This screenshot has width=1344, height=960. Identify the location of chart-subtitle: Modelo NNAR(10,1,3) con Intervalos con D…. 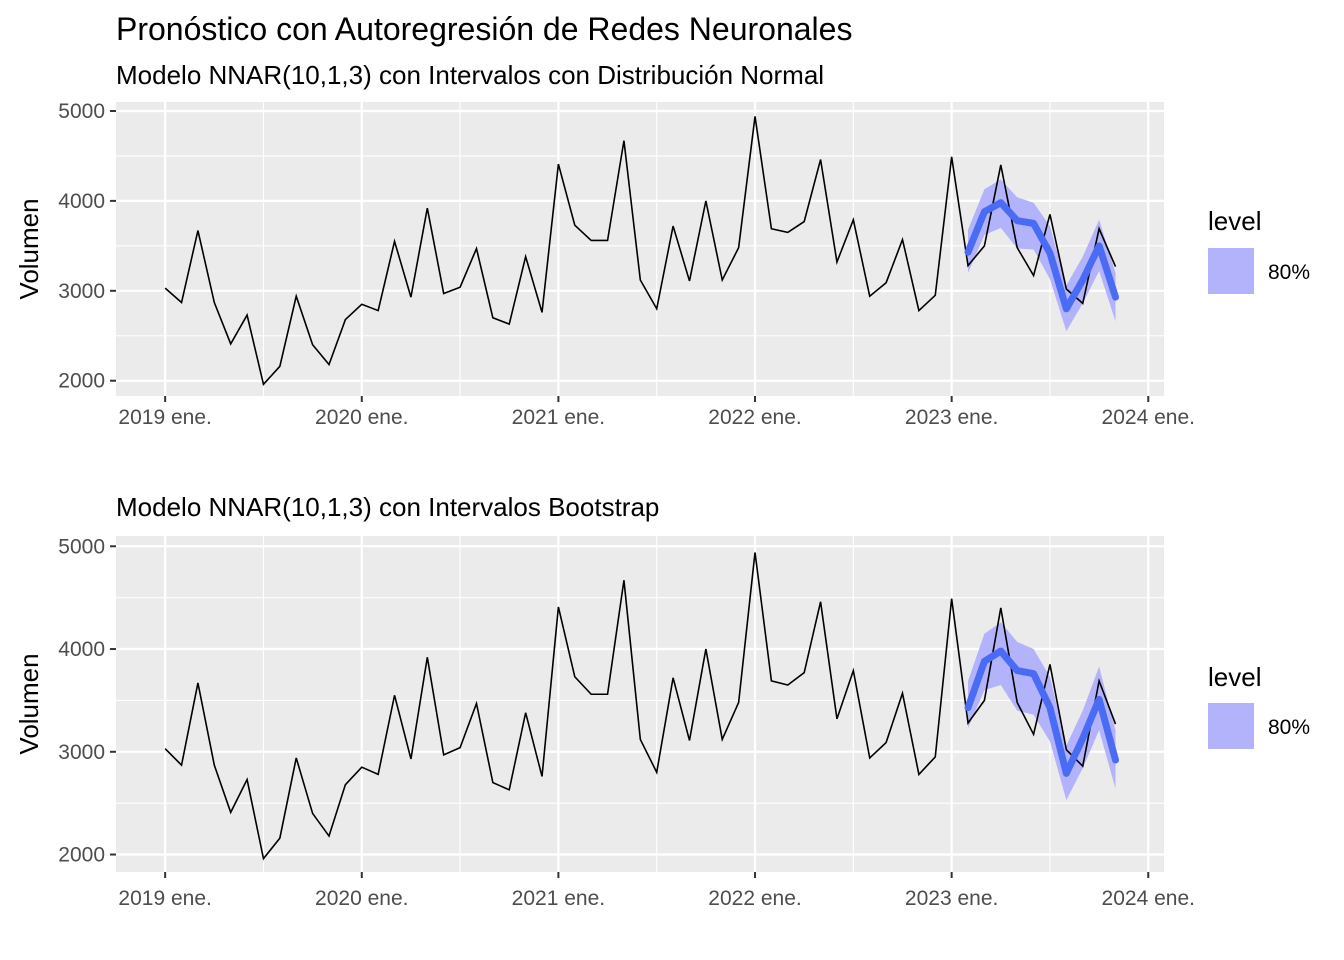
(470, 75).